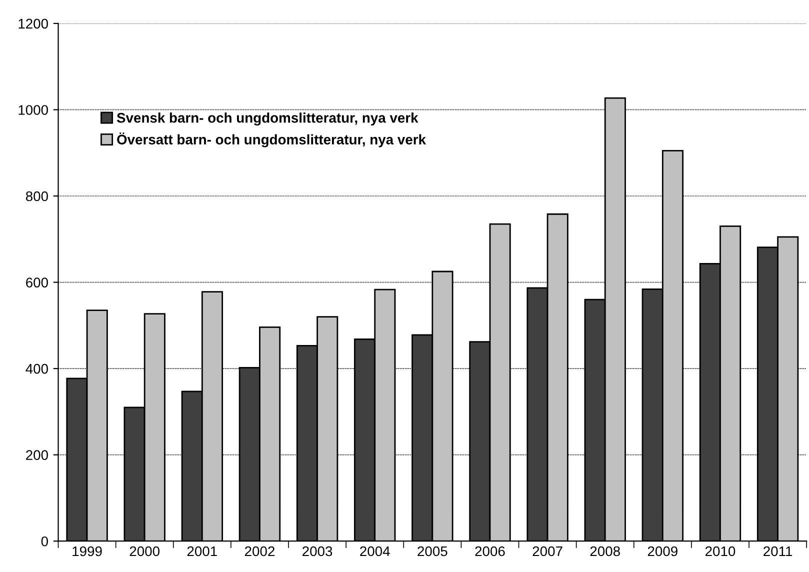 The height and width of the screenshot is (572, 809). I want to click on x-tick-label: 1999, so click(87, 551).